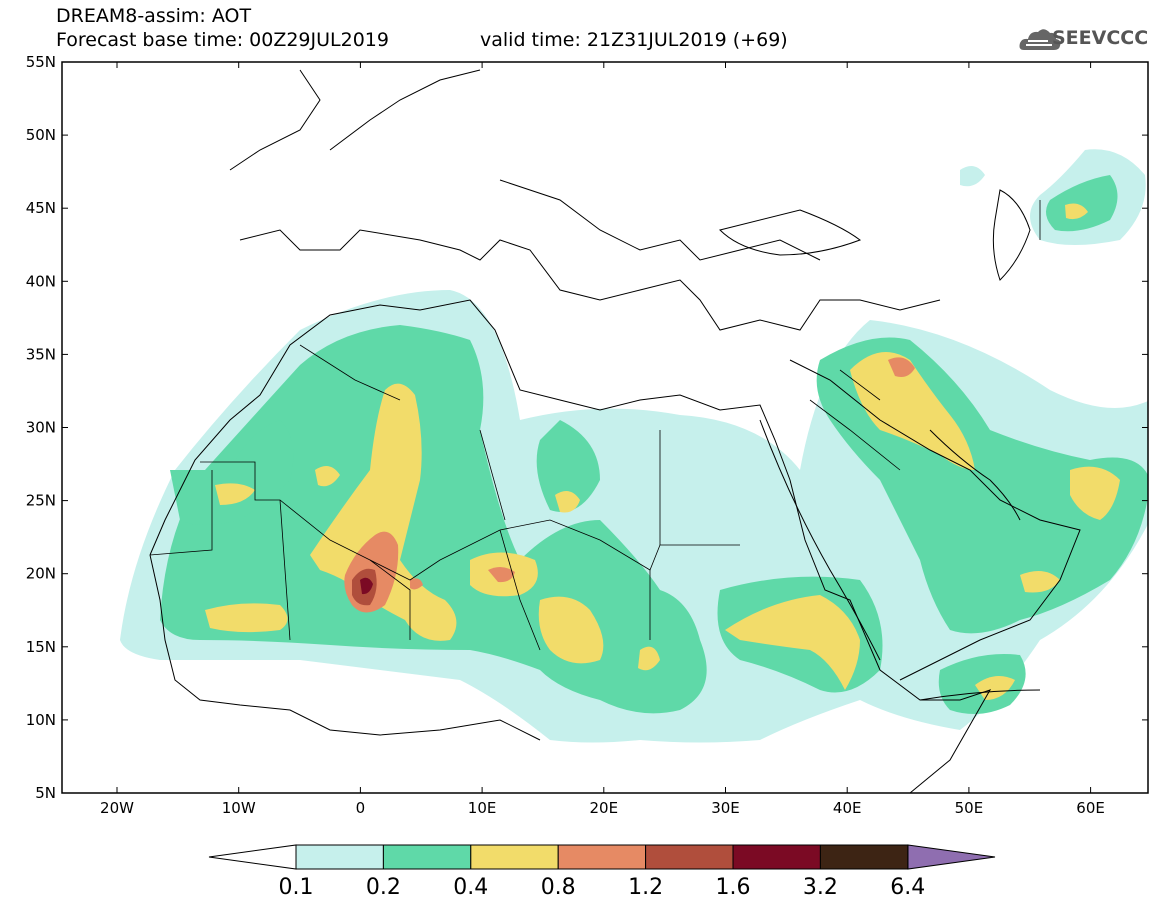  What do you see at coordinates (41, 281) in the screenshot?
I see `lat-label: 40N` at bounding box center [41, 281].